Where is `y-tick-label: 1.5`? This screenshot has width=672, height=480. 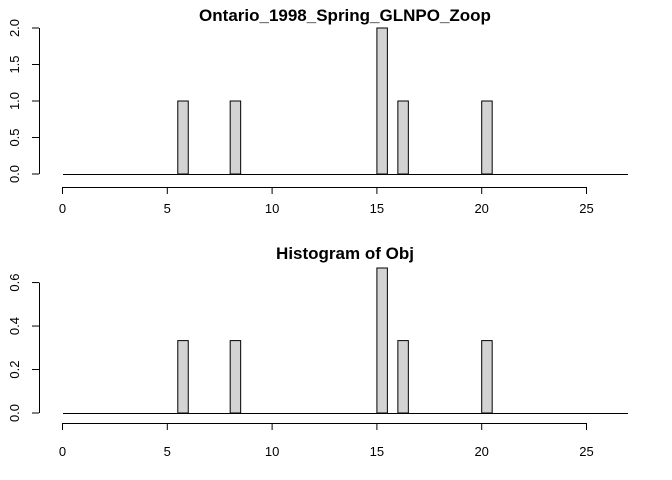 y-tick-label: 1.5 is located at coordinates (14, 64).